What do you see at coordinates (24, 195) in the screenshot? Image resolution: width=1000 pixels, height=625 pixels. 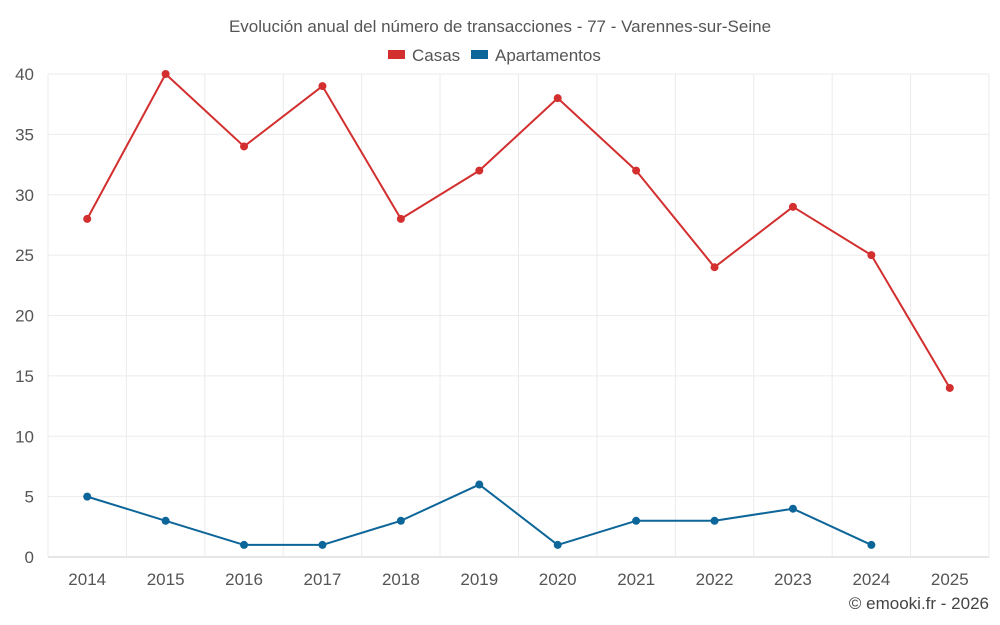 I see `y-tick-label: 30` at bounding box center [24, 195].